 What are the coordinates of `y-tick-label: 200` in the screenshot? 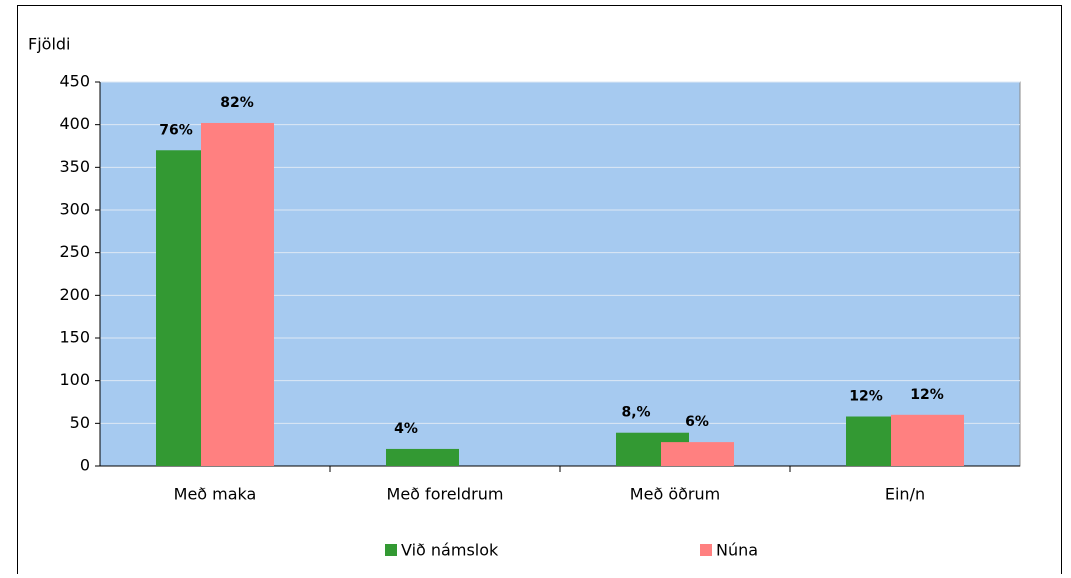 It's located at (74, 294).